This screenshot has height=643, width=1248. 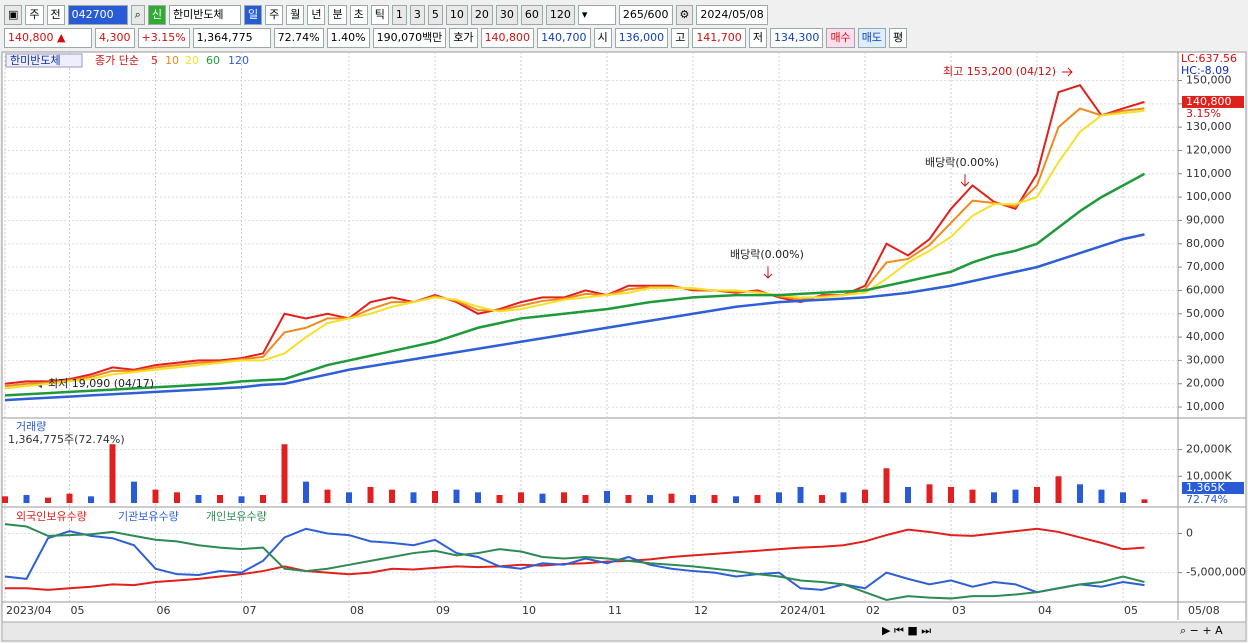 What do you see at coordinates (29, 610) in the screenshot?
I see `x-tick-label: 2023/04` at bounding box center [29, 610].